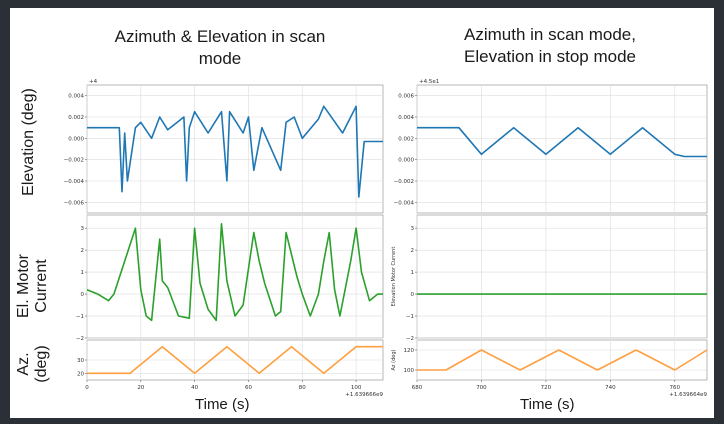  Describe the element at coordinates (675, 388) in the screenshot. I see `right-azimuth-xtick-label: 760` at that location.